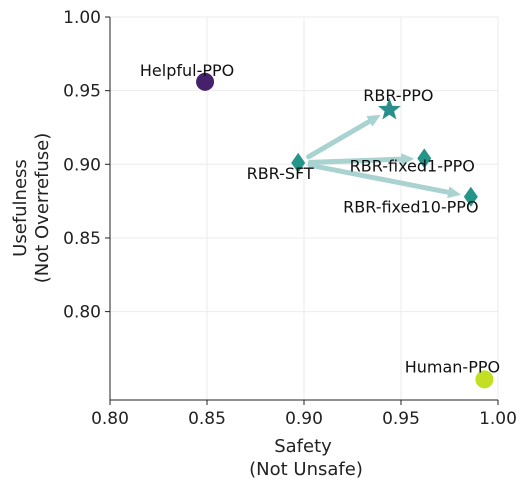  Describe the element at coordinates (82, 165) in the screenshot. I see `y-tick-label: 0.90` at that location.